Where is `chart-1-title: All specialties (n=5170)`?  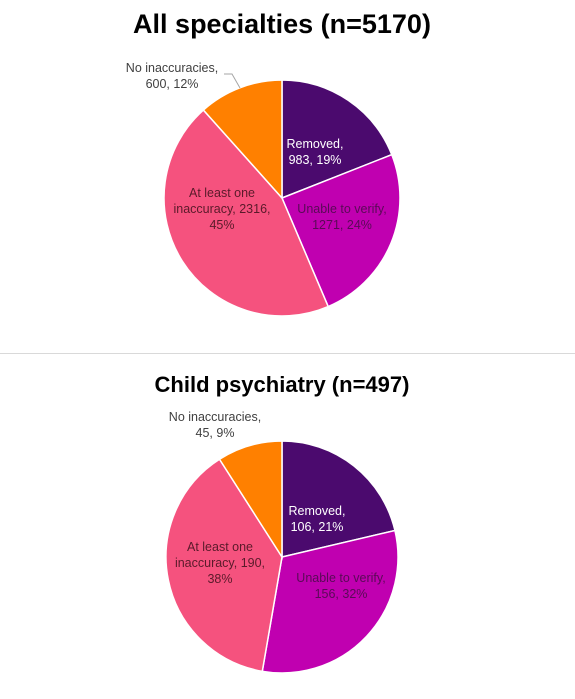
chart-1-title: All specialties (n=5170) is located at coordinates (282, 24).